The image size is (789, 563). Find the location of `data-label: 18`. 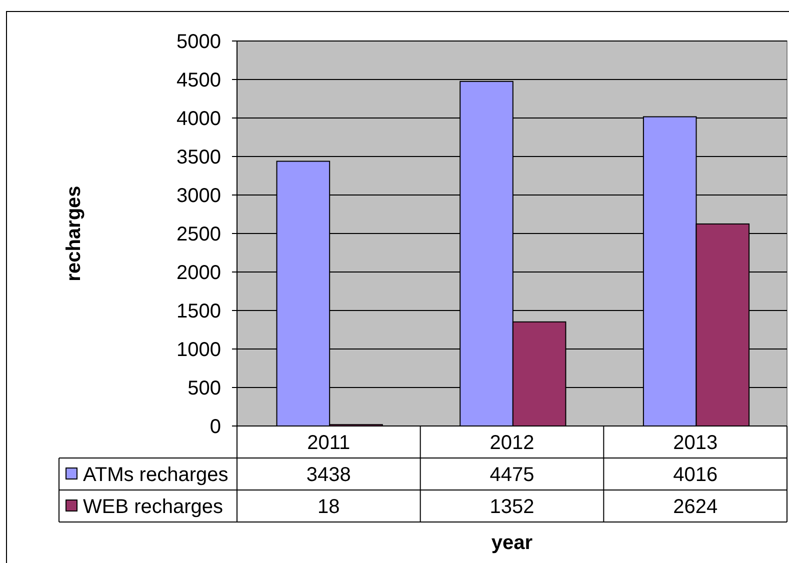

data-label: 18 is located at coordinates (329, 507).